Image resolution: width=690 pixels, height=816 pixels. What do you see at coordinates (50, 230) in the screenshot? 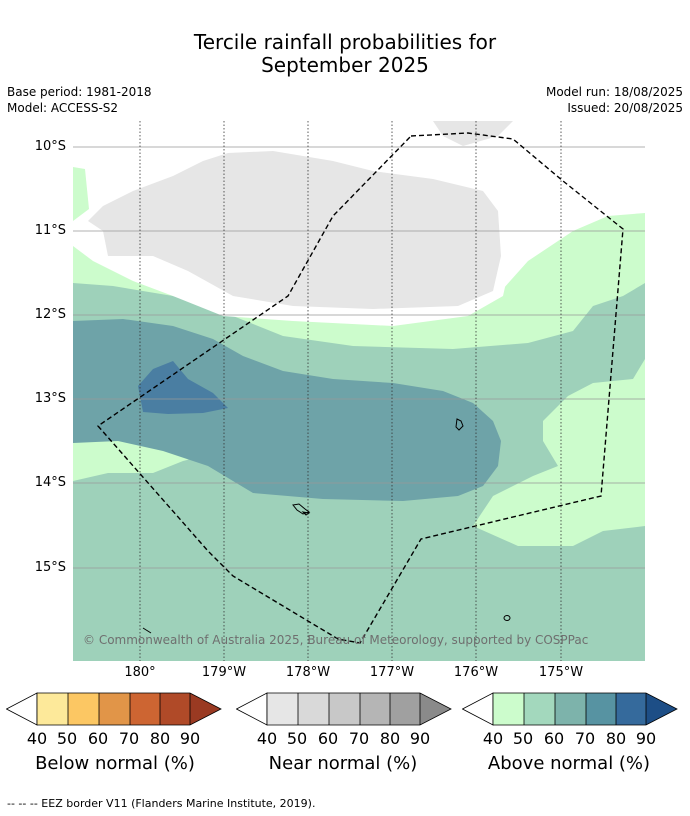
I see `lat-label-11s: 11°S` at bounding box center [50, 230].